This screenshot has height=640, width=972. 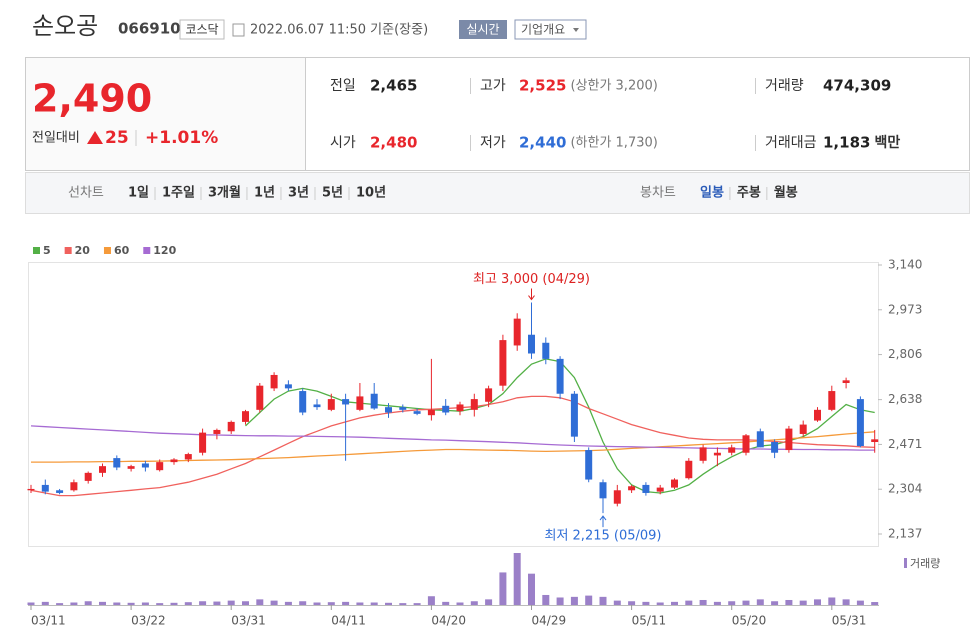 What do you see at coordinates (925, 563) in the screenshot?
I see `volume-label: 거래량` at bounding box center [925, 563].